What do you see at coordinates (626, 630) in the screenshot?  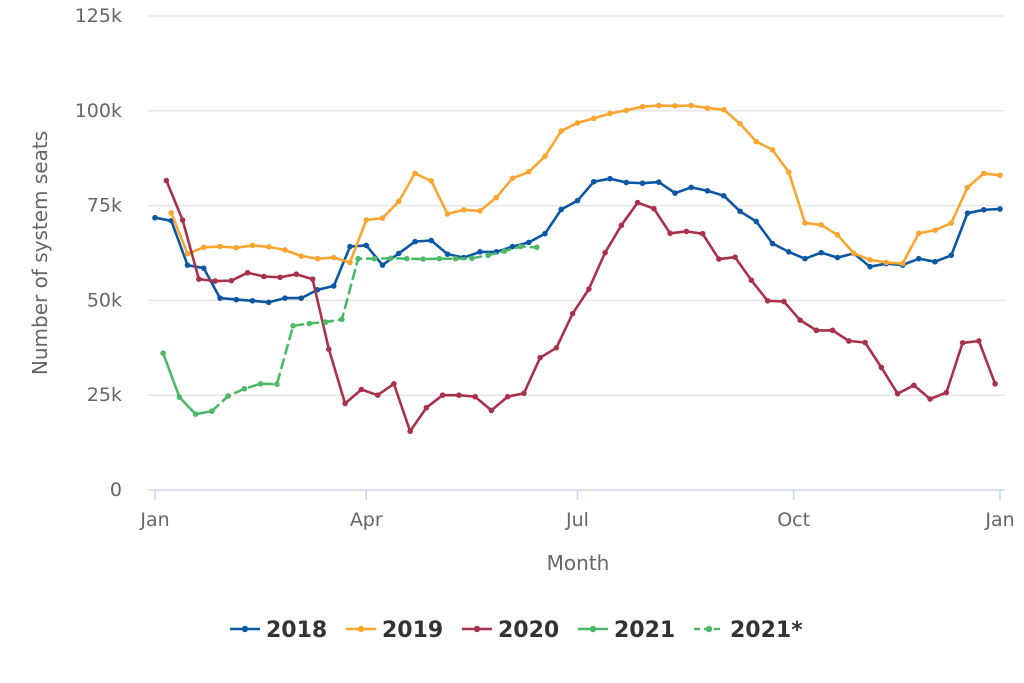 I see `legend-item-2021: 2021` at bounding box center [626, 630].